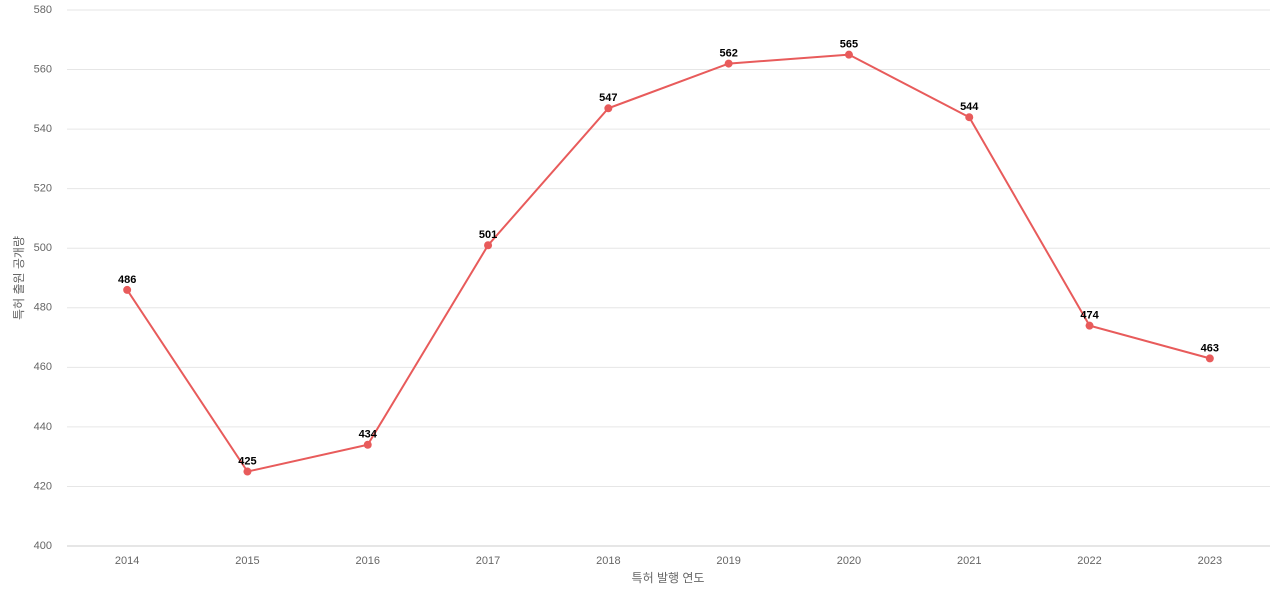  What do you see at coordinates (43, 69) in the screenshot?
I see `y-tick-label: 560` at bounding box center [43, 69].